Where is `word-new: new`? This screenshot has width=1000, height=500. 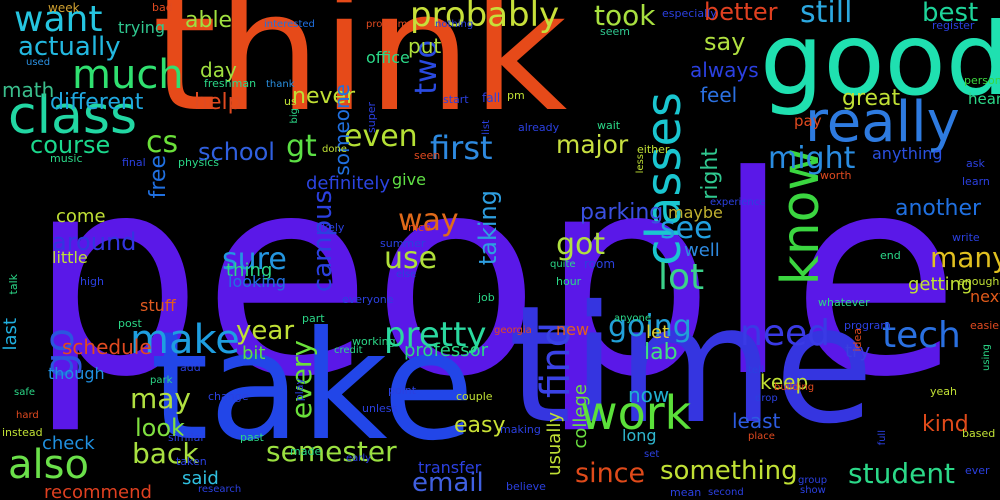 word-new: new is located at coordinates (573, 329).